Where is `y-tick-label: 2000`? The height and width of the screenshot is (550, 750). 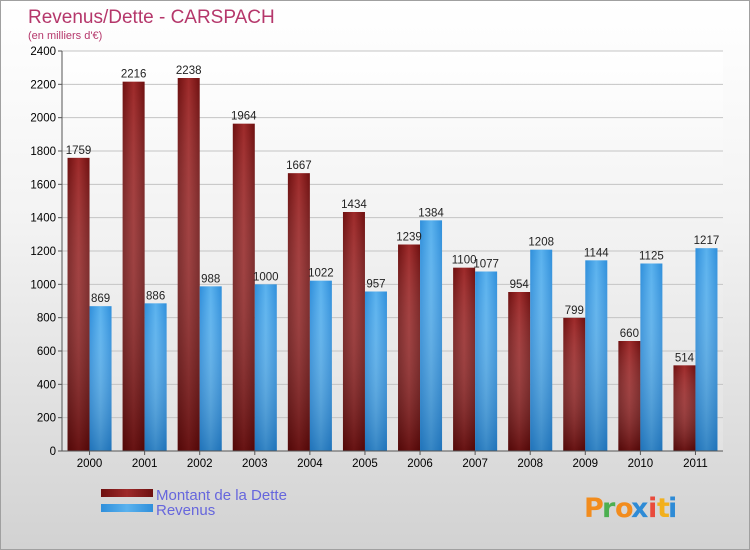
y-tick-label: 2000 is located at coordinates (43, 119).